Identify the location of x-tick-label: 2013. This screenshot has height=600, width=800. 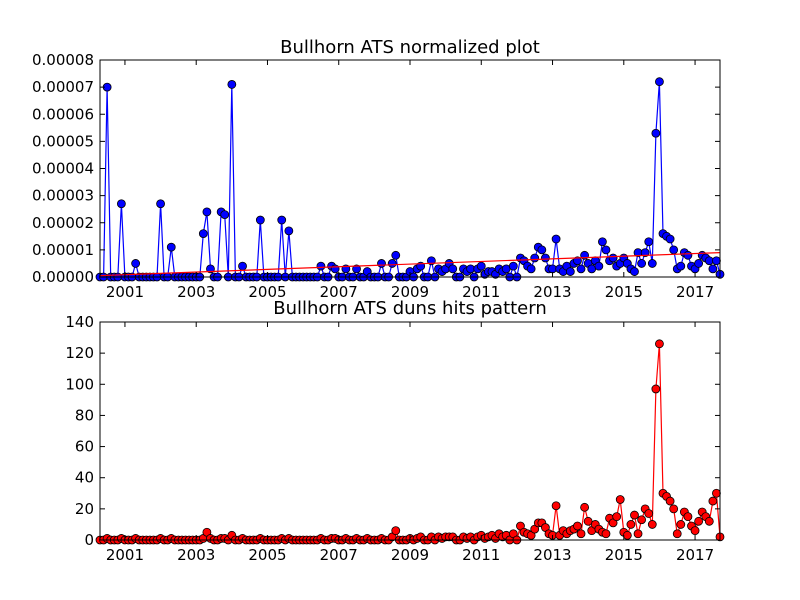
(552, 555).